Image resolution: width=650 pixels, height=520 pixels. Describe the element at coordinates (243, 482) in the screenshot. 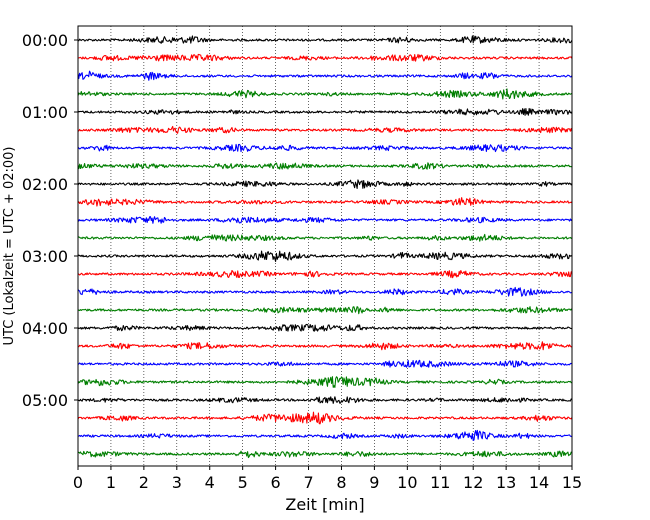

I see `x-tick-label-5: 5` at that location.